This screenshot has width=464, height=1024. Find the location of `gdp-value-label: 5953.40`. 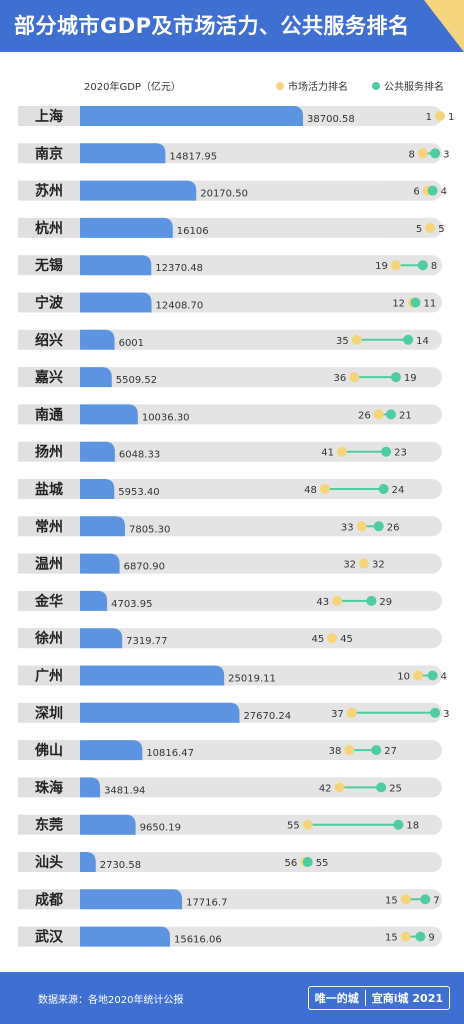

gdp-value-label: 5953.40 is located at coordinates (138, 492).